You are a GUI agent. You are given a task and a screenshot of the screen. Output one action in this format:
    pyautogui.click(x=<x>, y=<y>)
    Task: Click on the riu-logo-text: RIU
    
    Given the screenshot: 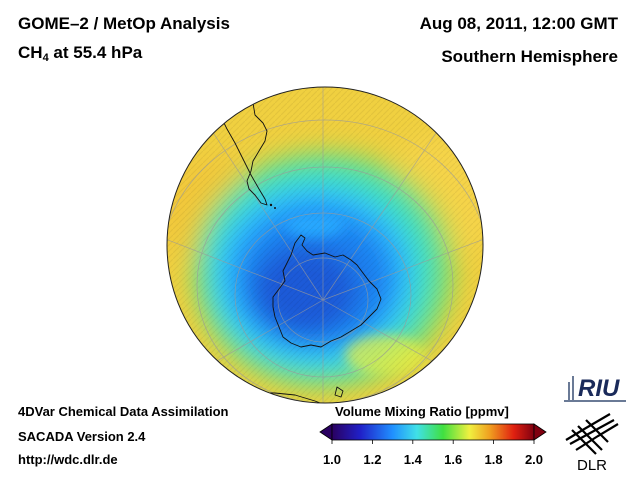 What is the action you would take?
    pyautogui.click(x=599, y=388)
    